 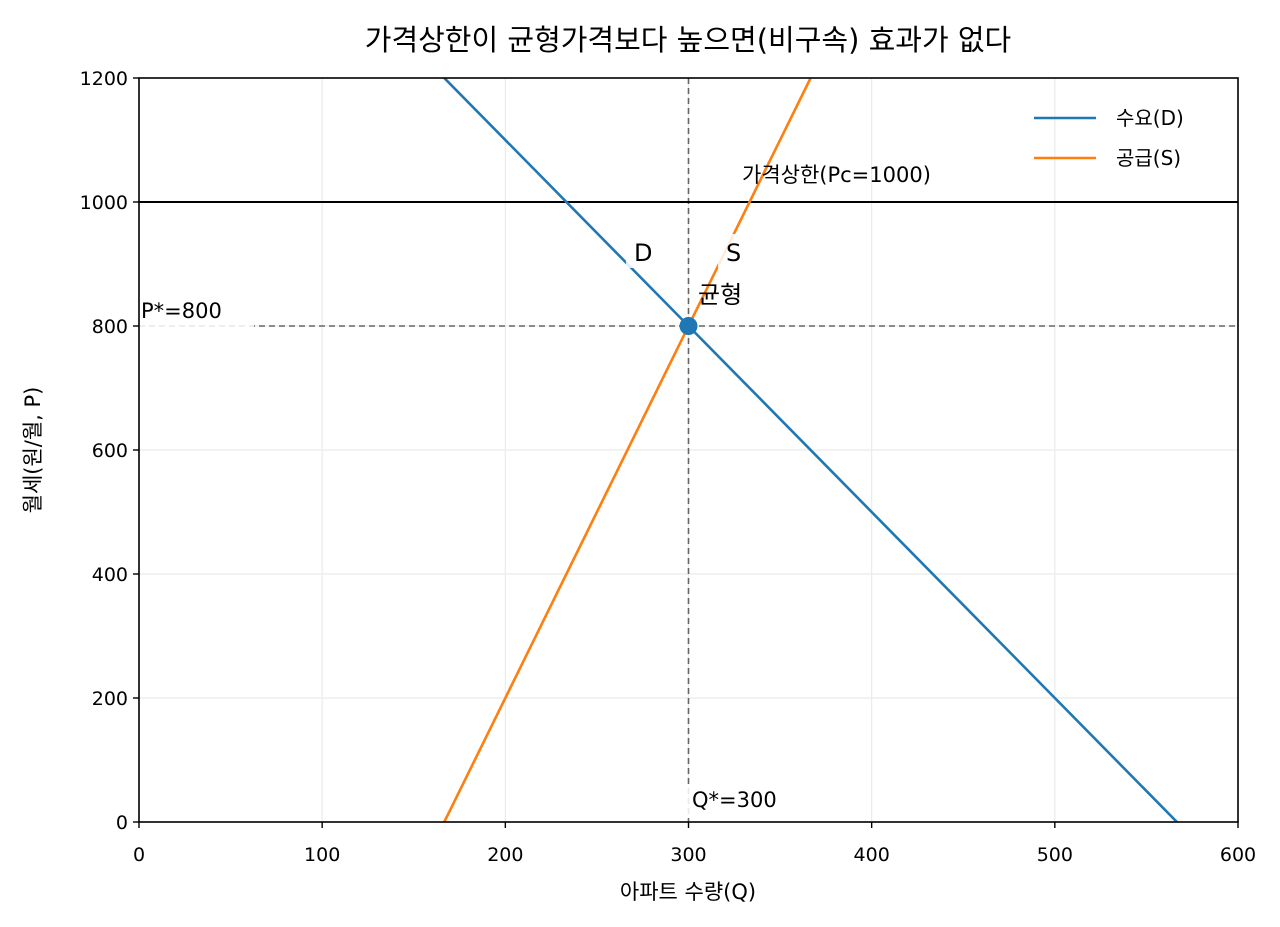 I want to click on q-star-label: Q*=300, so click(x=734, y=800).